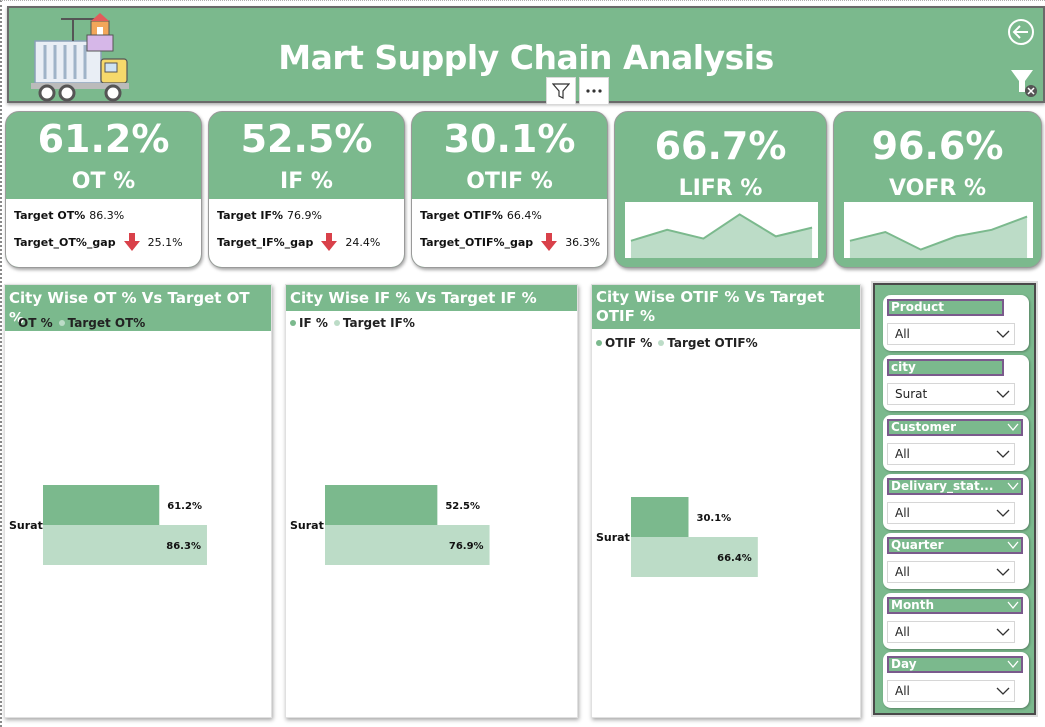 The width and height of the screenshot is (1045, 727). I want to click on slicer-title: Quarter, so click(955, 545).